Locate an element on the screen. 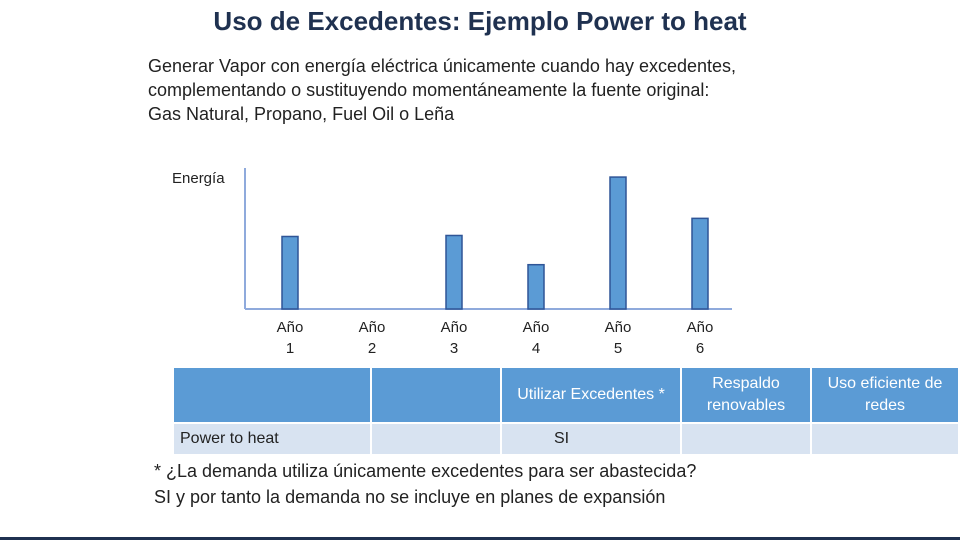  x-tick-label: 3 is located at coordinates (454, 348).